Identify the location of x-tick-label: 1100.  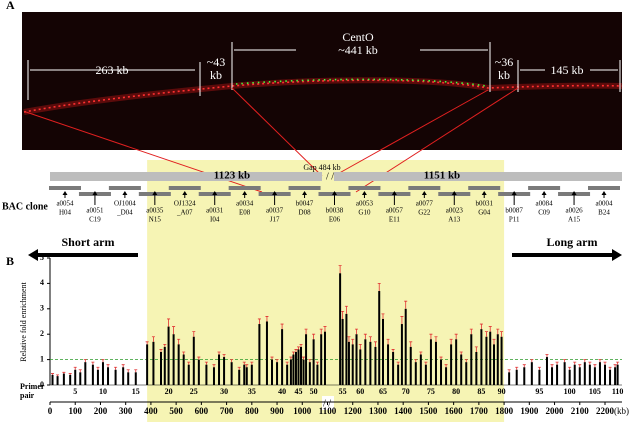
(328, 411).